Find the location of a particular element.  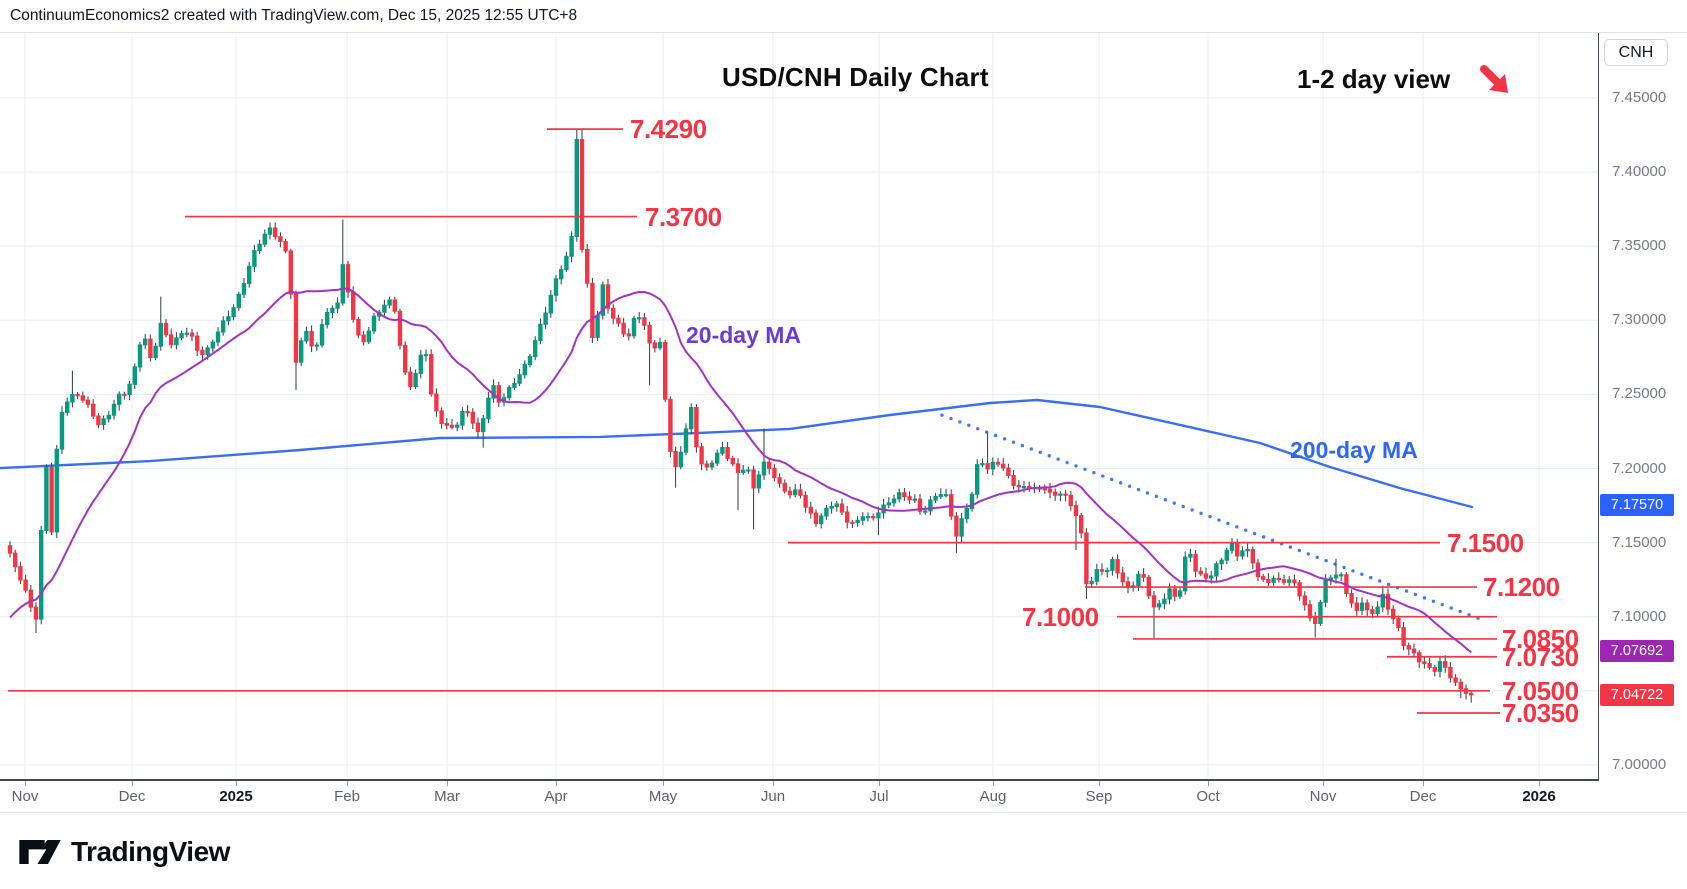

price-tick-label: 7.30000 is located at coordinates (1639, 320).